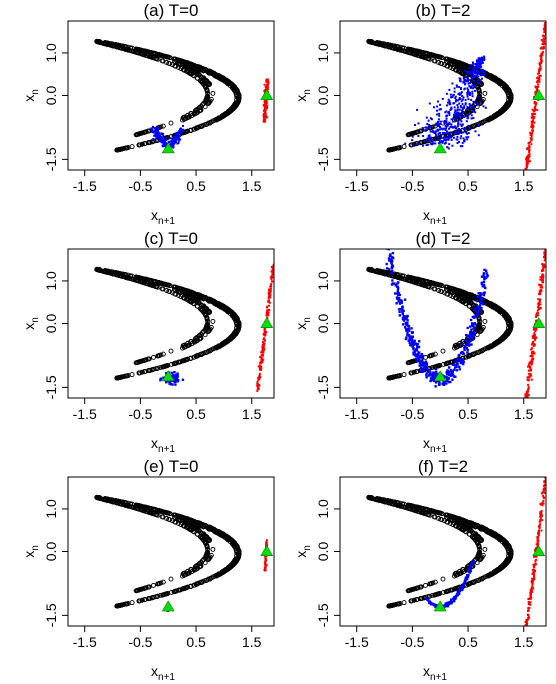  I want to click on y-axis-label: xn, so click(303, 95).